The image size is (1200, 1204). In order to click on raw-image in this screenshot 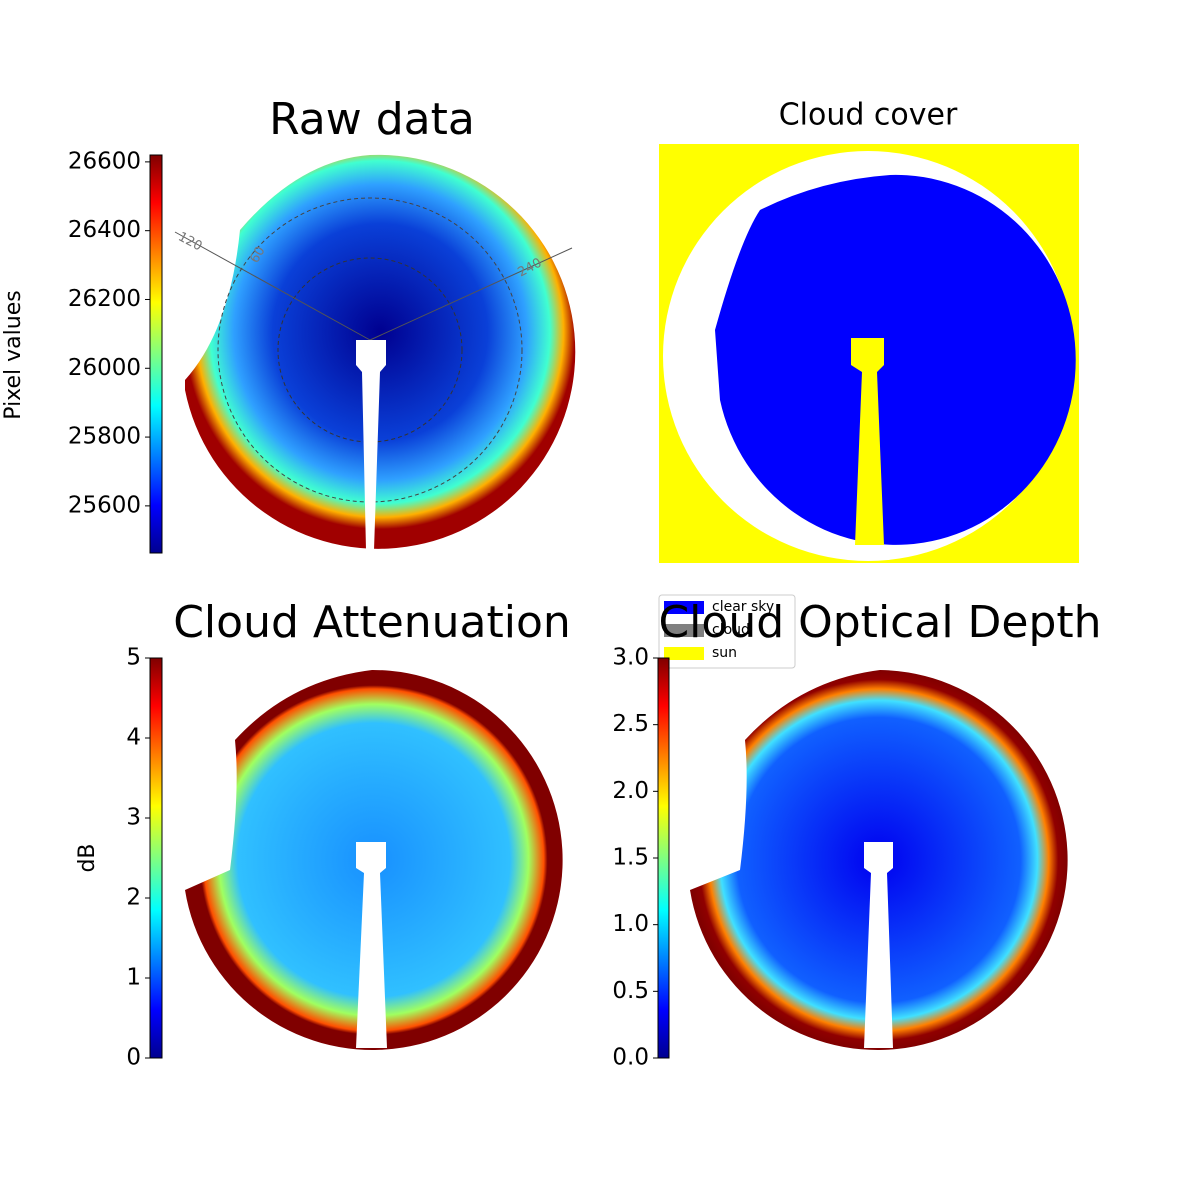, I will do `click(375, 352)`.